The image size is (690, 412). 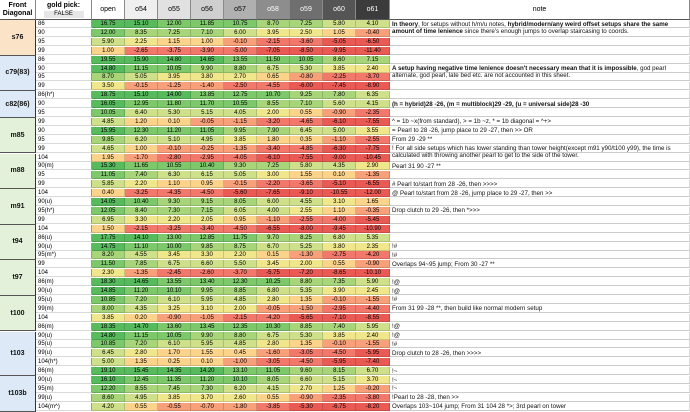 What do you see at coordinates (339, 388) in the screenshot?
I see `value-cell: 1.25` at bounding box center [339, 388].